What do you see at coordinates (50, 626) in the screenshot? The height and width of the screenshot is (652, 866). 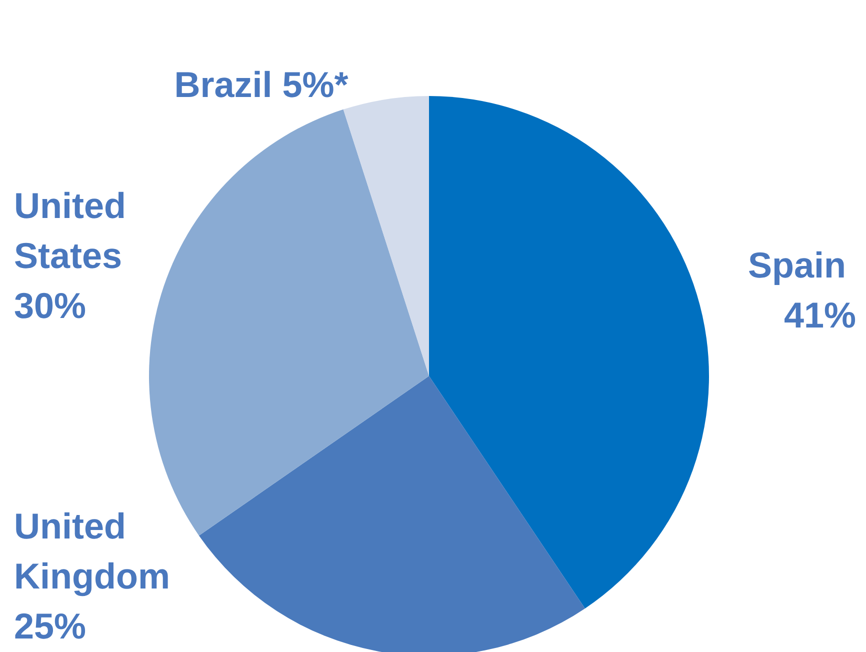 I see `data-label: 25%` at bounding box center [50, 626].